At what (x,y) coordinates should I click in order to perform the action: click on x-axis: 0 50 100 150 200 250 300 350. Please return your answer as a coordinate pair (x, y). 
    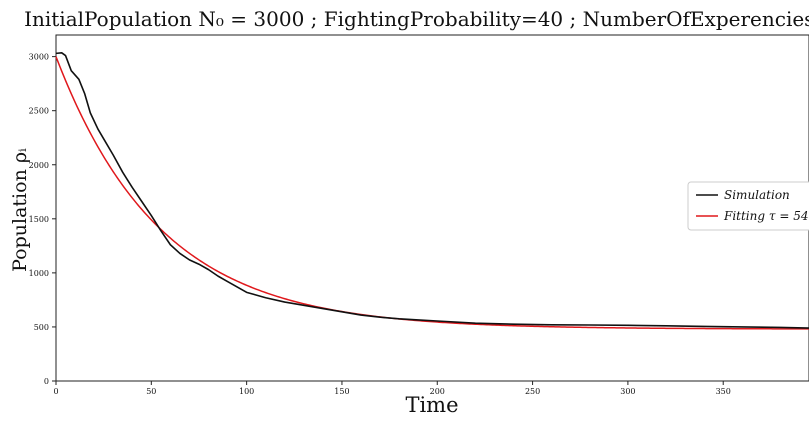
    Looking at the image, I should click on (392, 388).